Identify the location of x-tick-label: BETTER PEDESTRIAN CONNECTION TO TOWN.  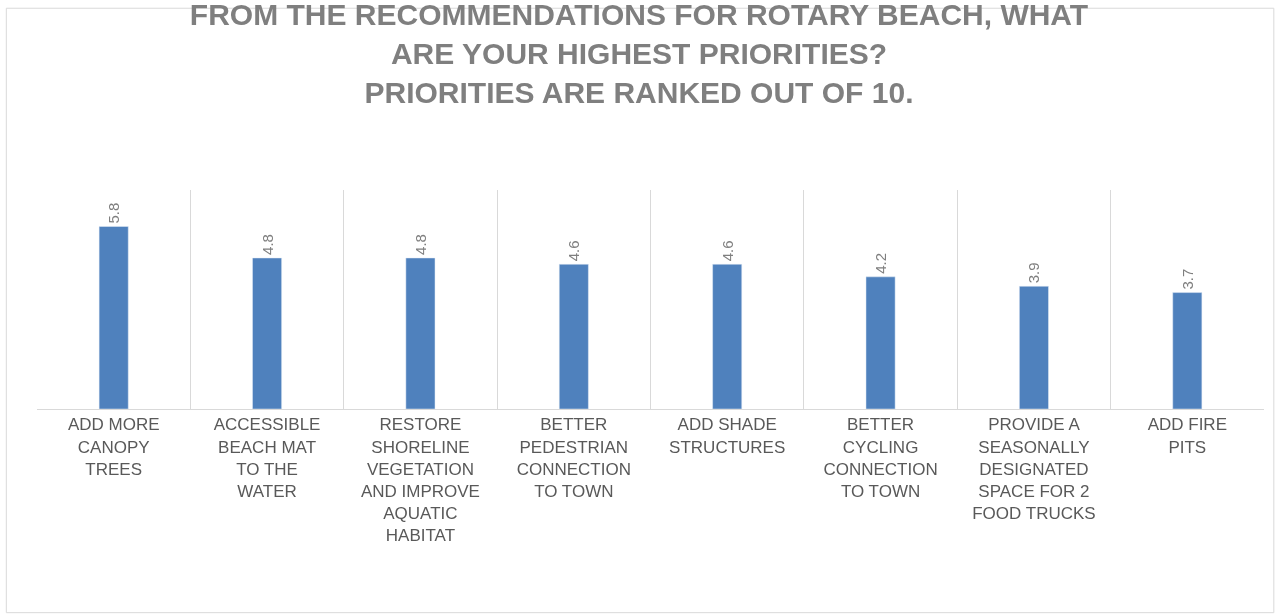
(573, 458).